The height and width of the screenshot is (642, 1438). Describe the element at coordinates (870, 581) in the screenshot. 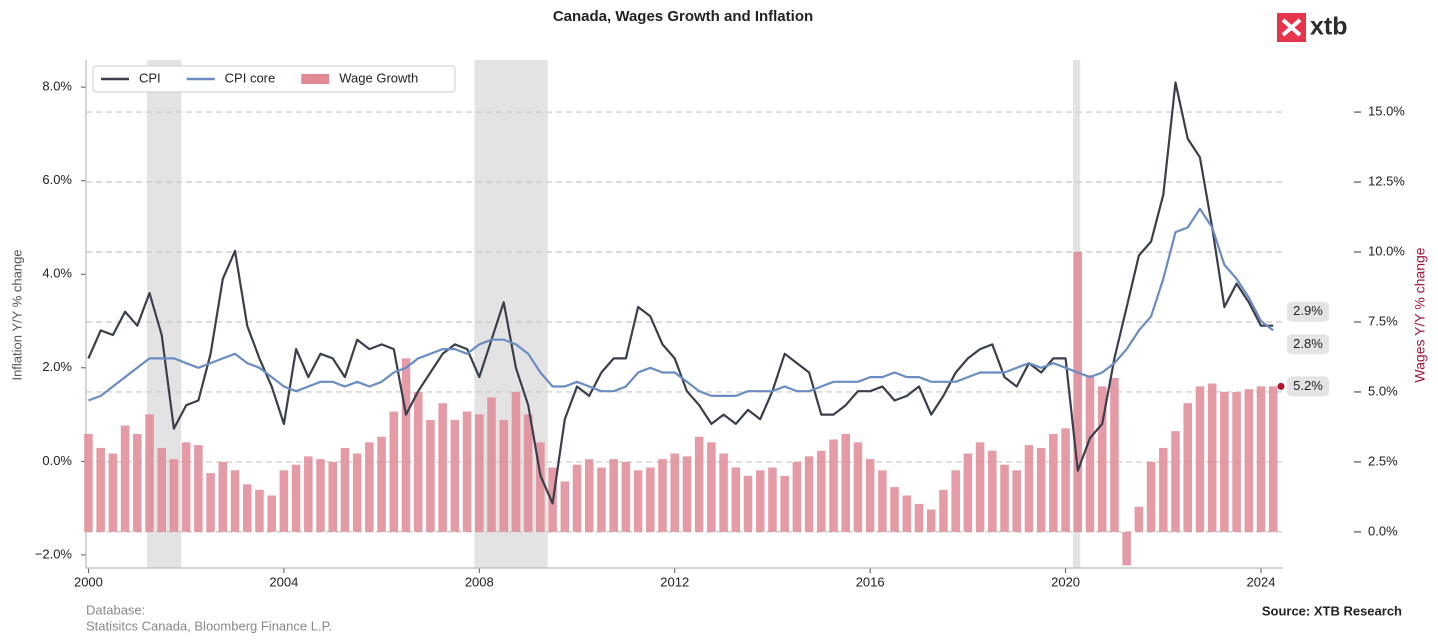

I see `x-tick-label: 2016` at that location.